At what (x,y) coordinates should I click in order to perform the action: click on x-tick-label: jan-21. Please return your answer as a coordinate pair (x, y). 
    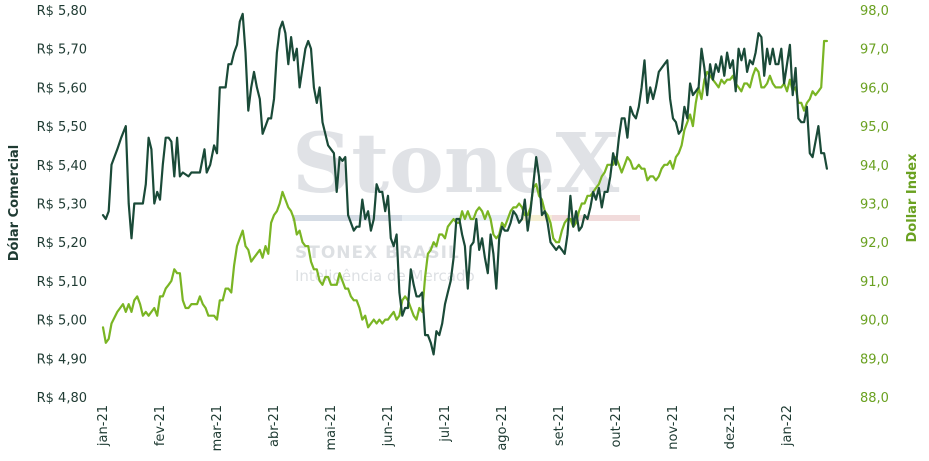
    Looking at the image, I should click on (103, 426).